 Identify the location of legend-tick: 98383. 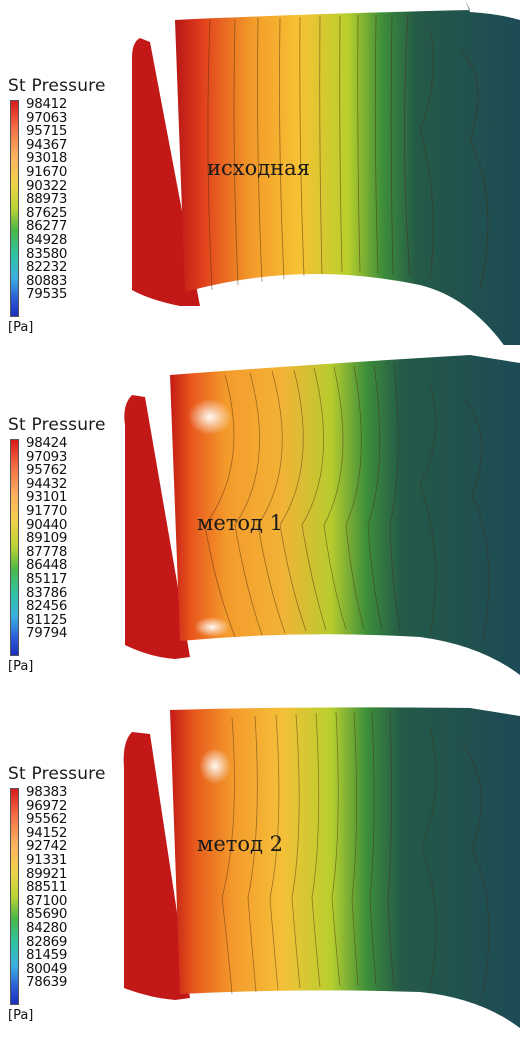
(47, 792).